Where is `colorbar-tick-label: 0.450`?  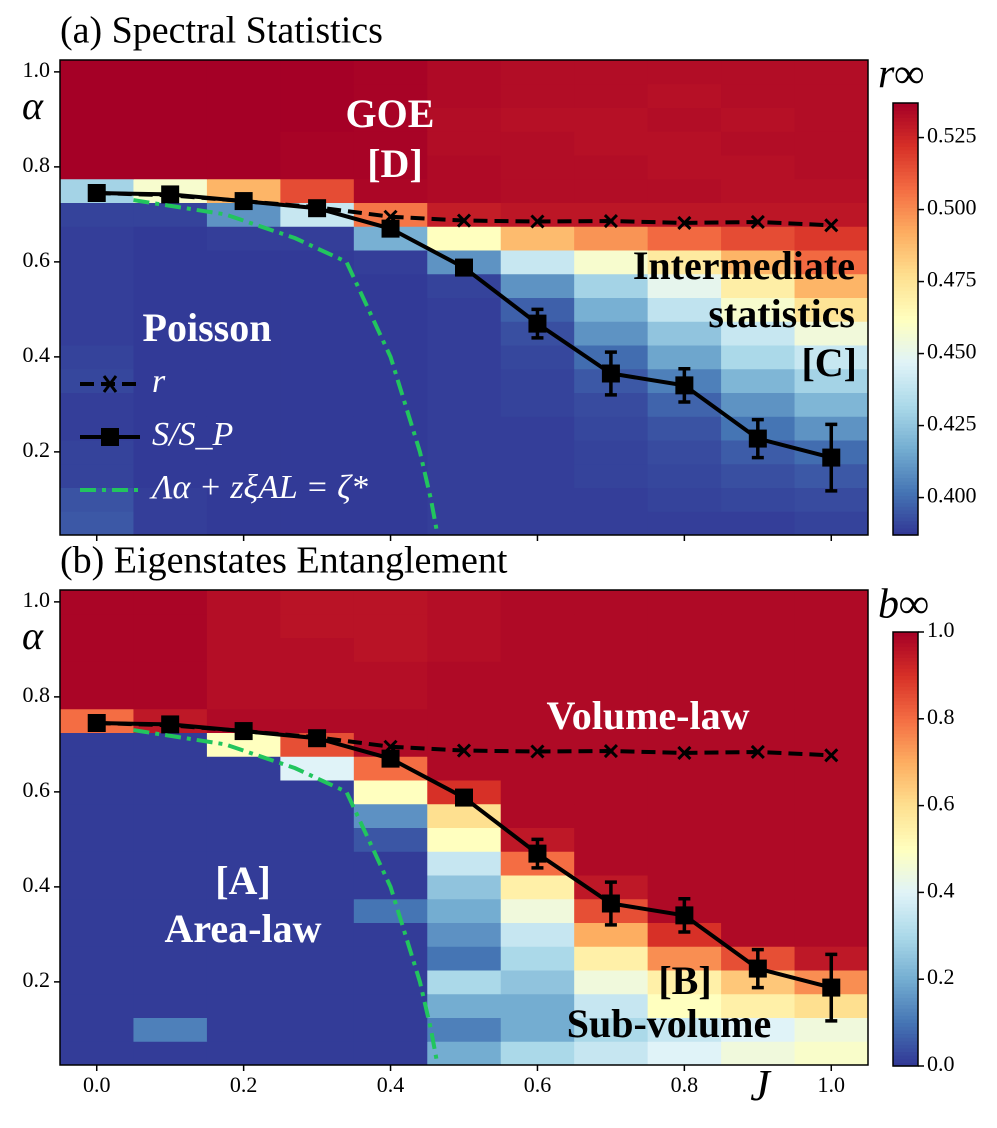 colorbar-tick-label: 0.450 is located at coordinates (952, 351).